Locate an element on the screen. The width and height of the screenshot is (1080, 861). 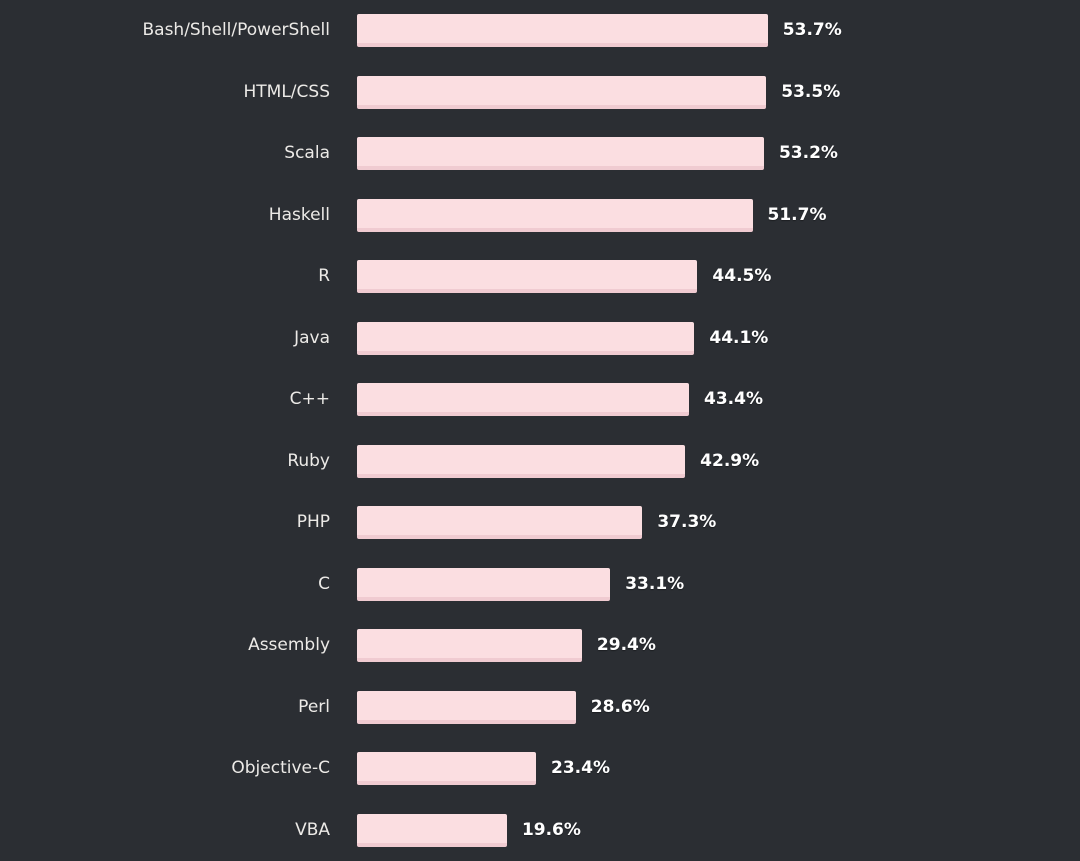
category-label: HTML/CSS is located at coordinates (287, 91).